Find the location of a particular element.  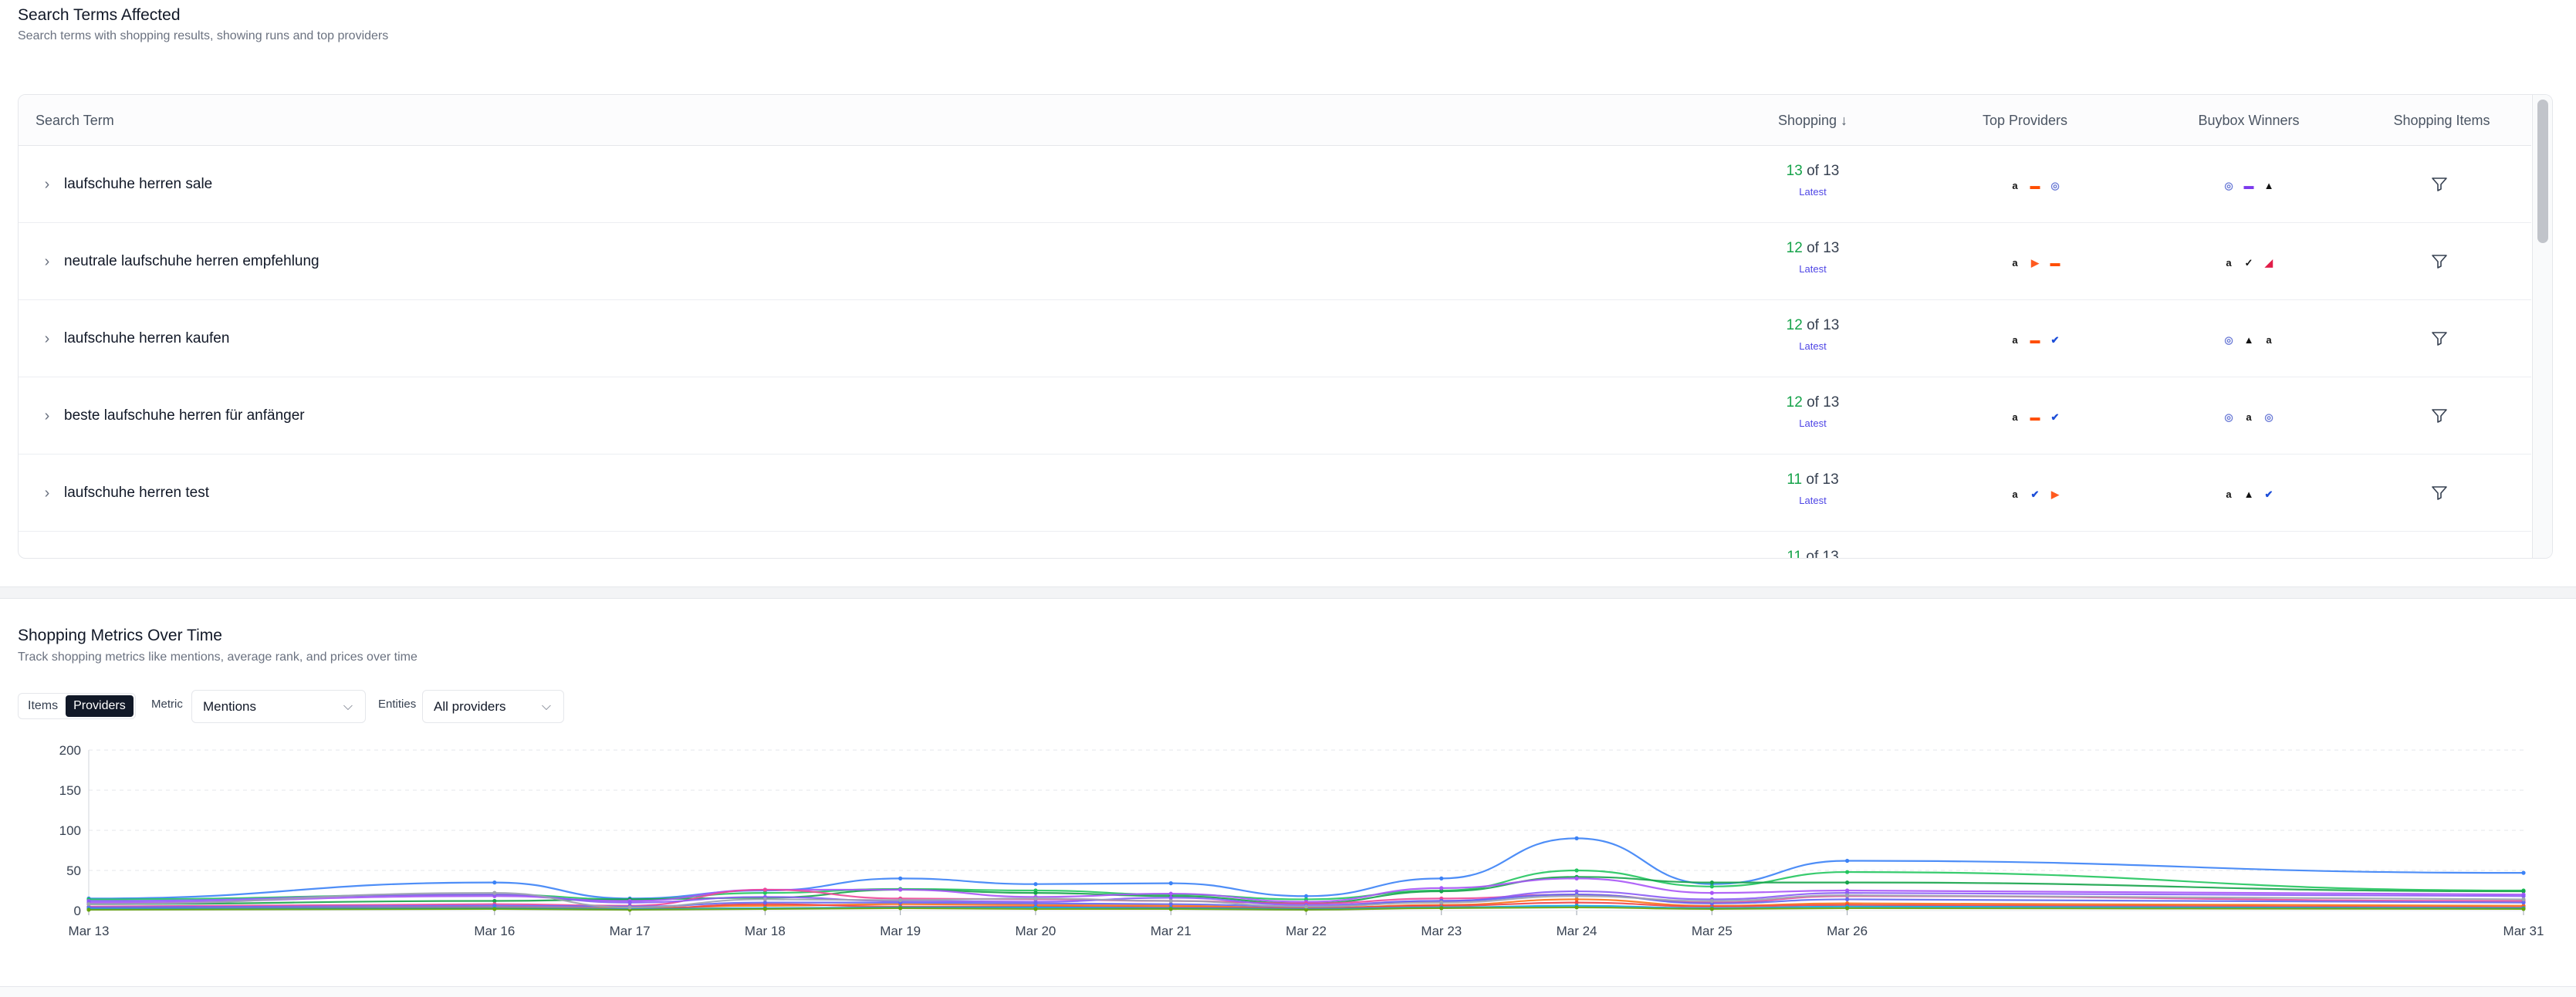

column-top-providers: Top Providers is located at coordinates (2025, 120).